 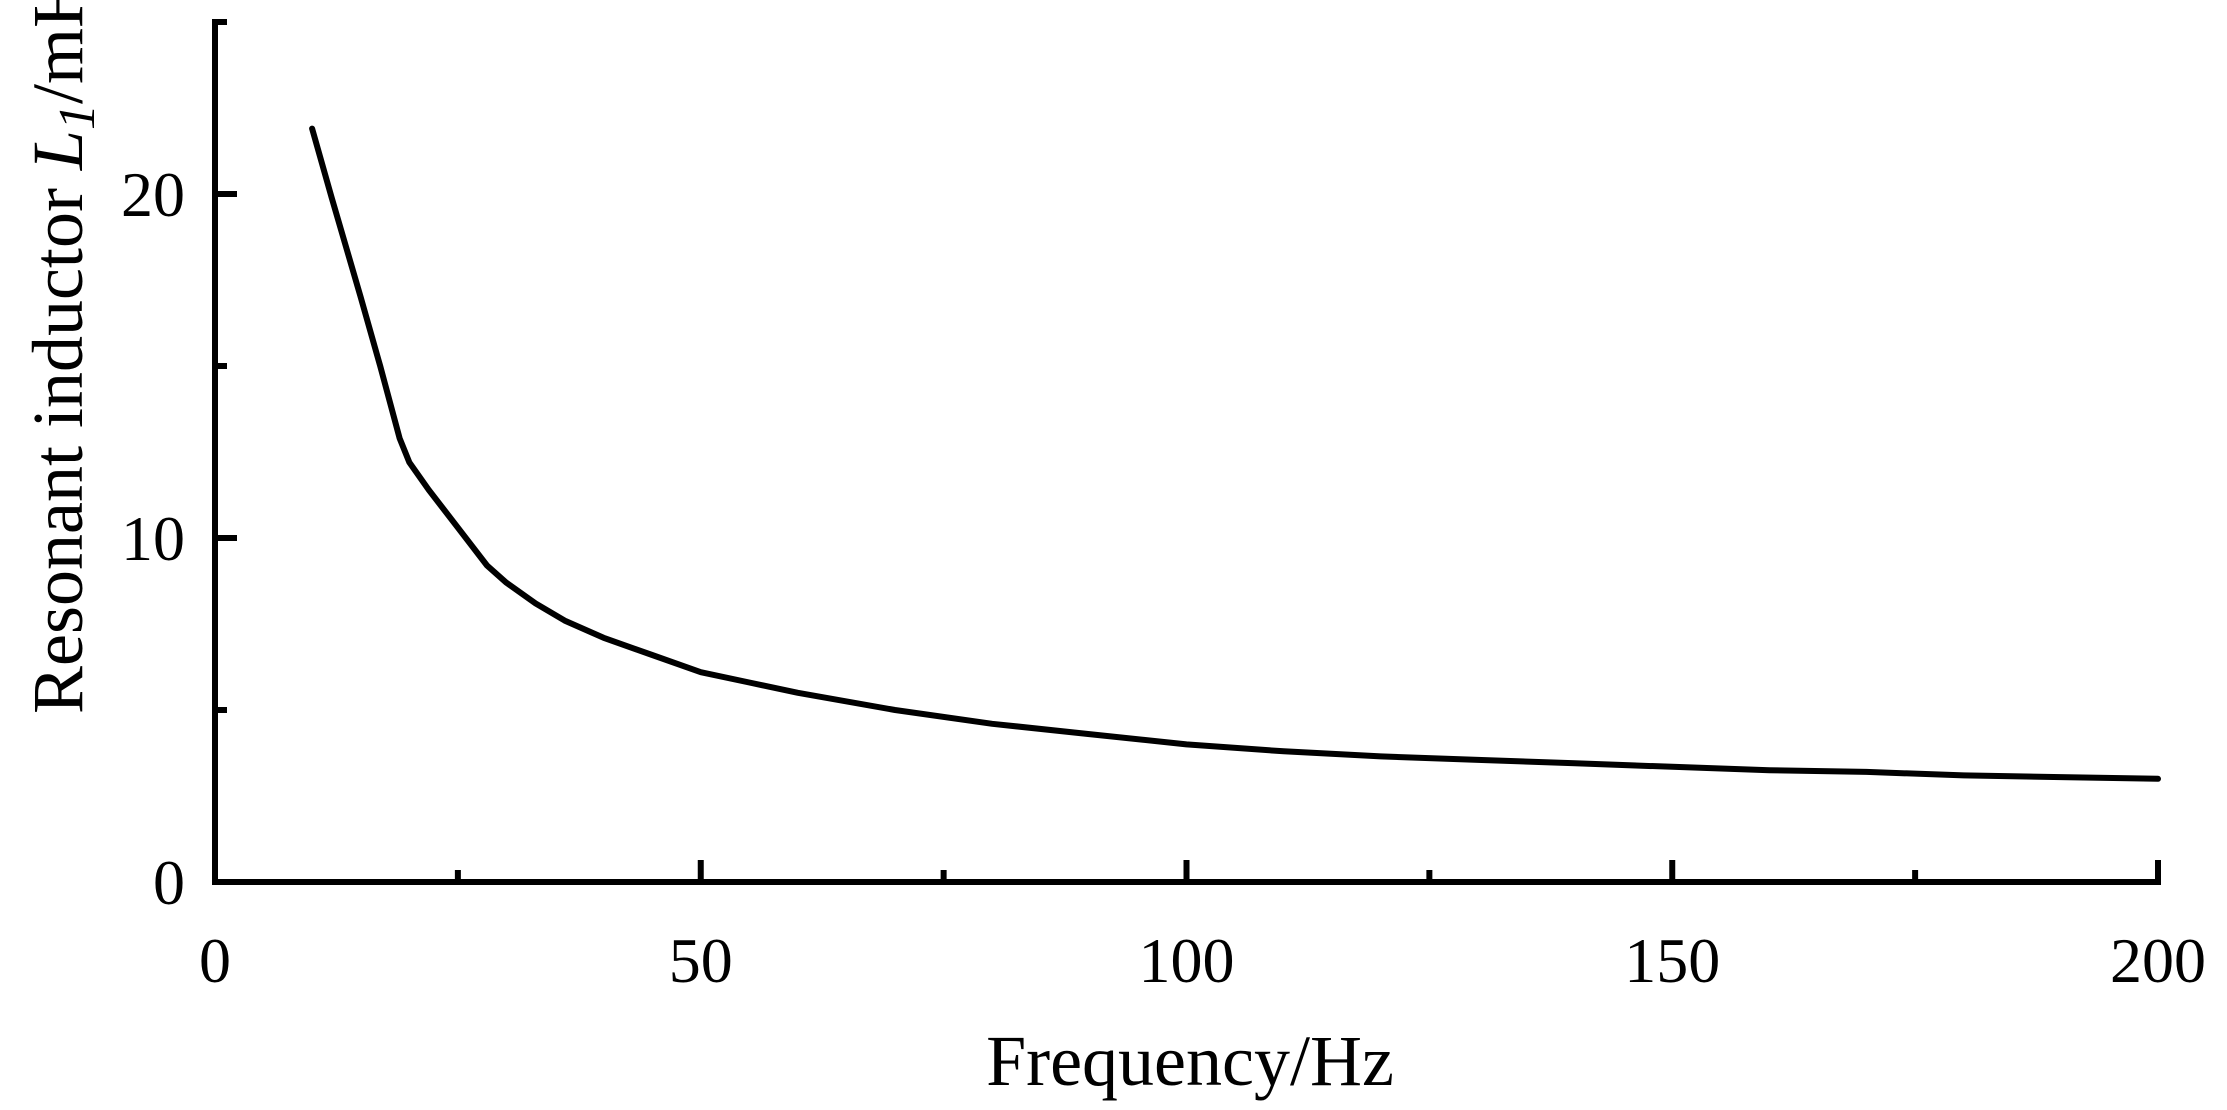 What do you see at coordinates (2158, 960) in the screenshot?
I see `x-tick-label: 200` at bounding box center [2158, 960].